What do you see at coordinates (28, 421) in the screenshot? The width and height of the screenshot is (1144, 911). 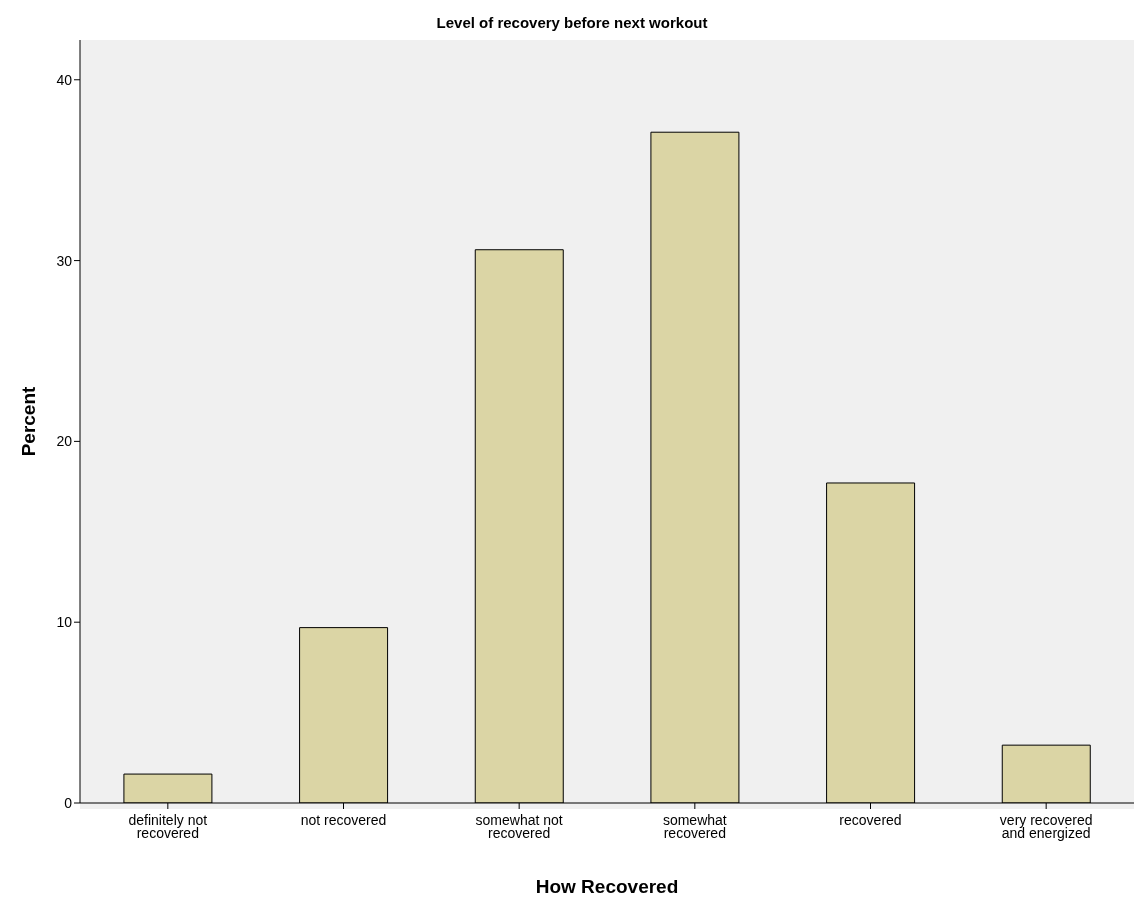 I see `y-axis-title: Percent` at bounding box center [28, 421].